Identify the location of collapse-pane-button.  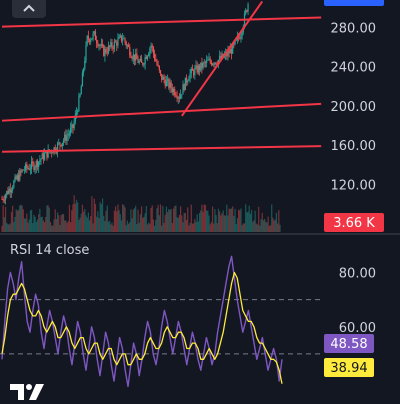
(29, 9).